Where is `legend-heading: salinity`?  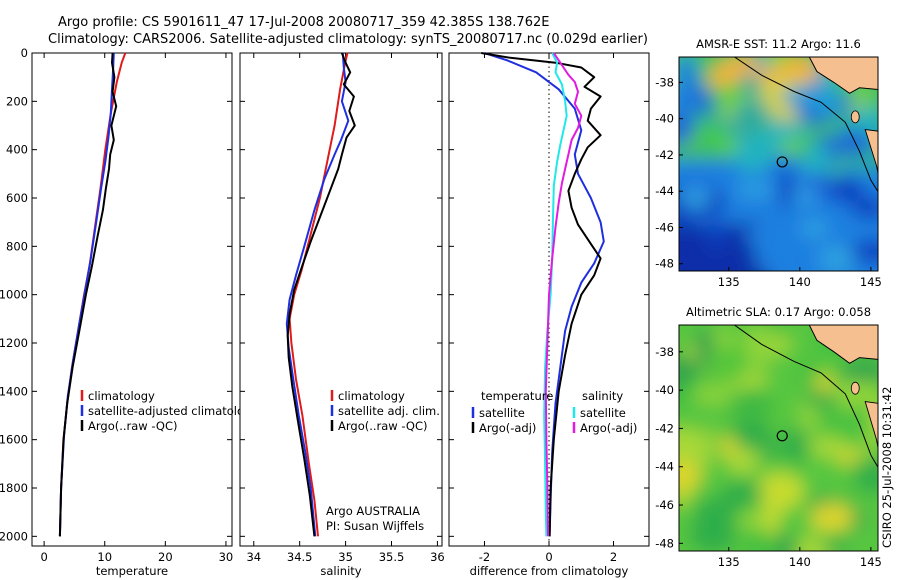
legend-heading: salinity is located at coordinates (602, 396).